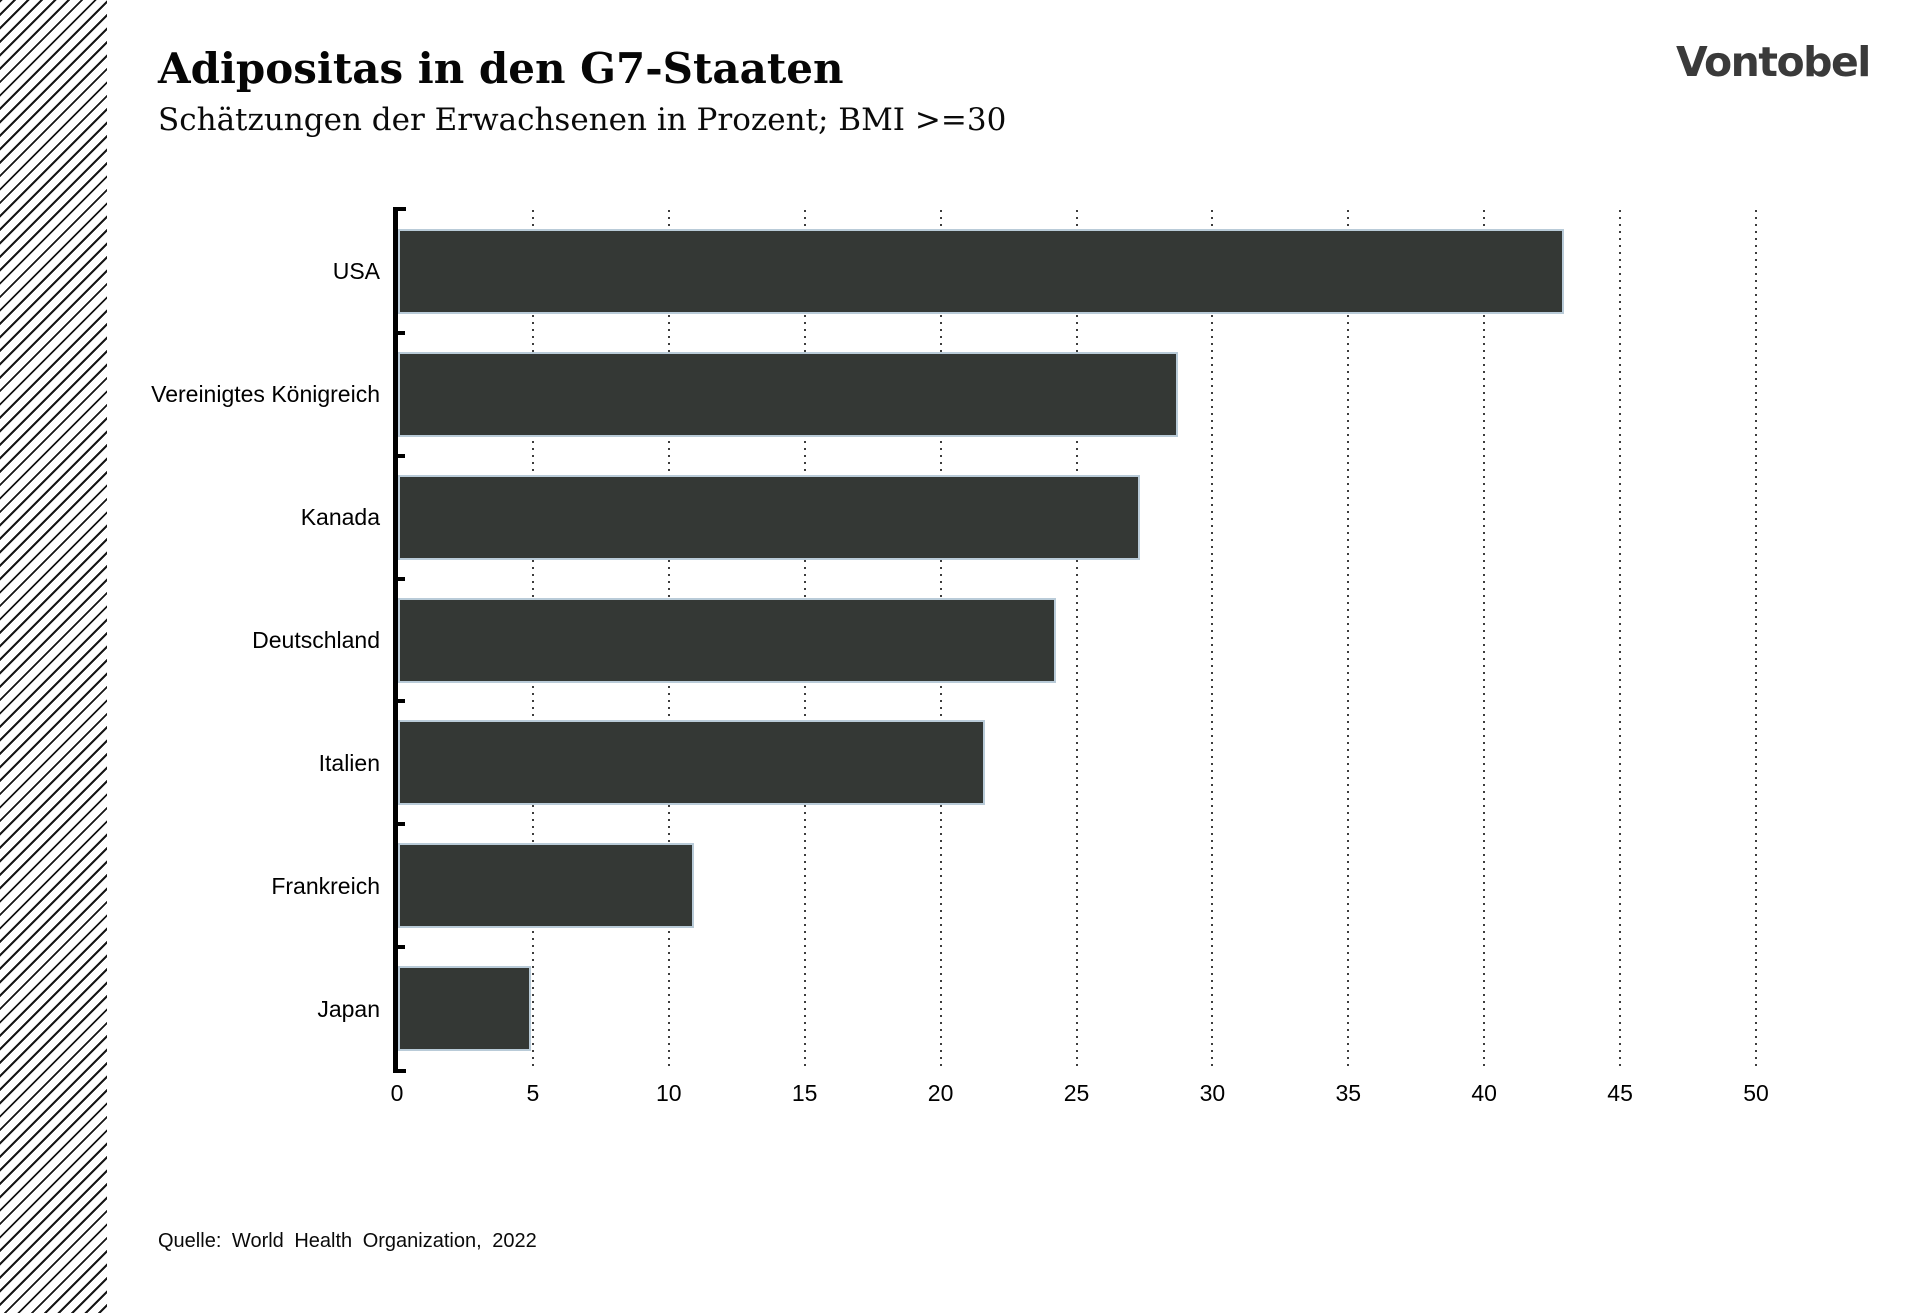  What do you see at coordinates (533, 1093) in the screenshot?
I see `x-tick-label: 5` at bounding box center [533, 1093].